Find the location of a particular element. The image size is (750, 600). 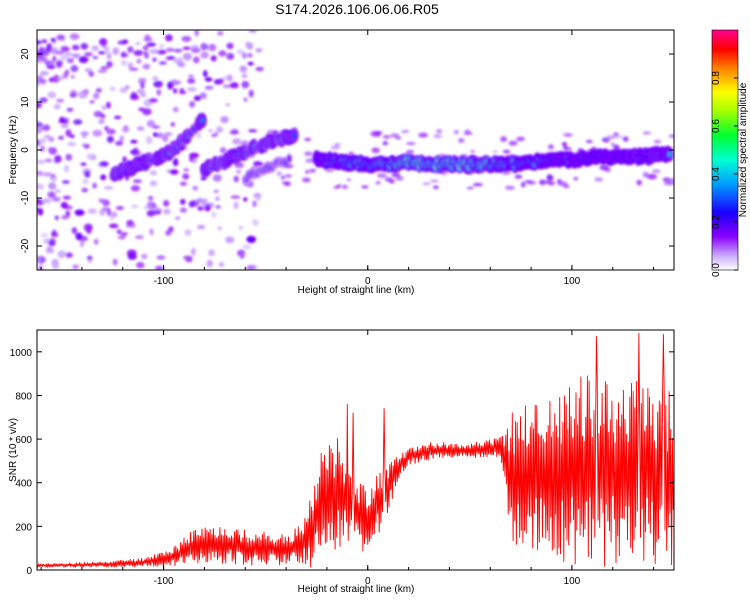

colorbar-gradient is located at coordinates (725, 150).